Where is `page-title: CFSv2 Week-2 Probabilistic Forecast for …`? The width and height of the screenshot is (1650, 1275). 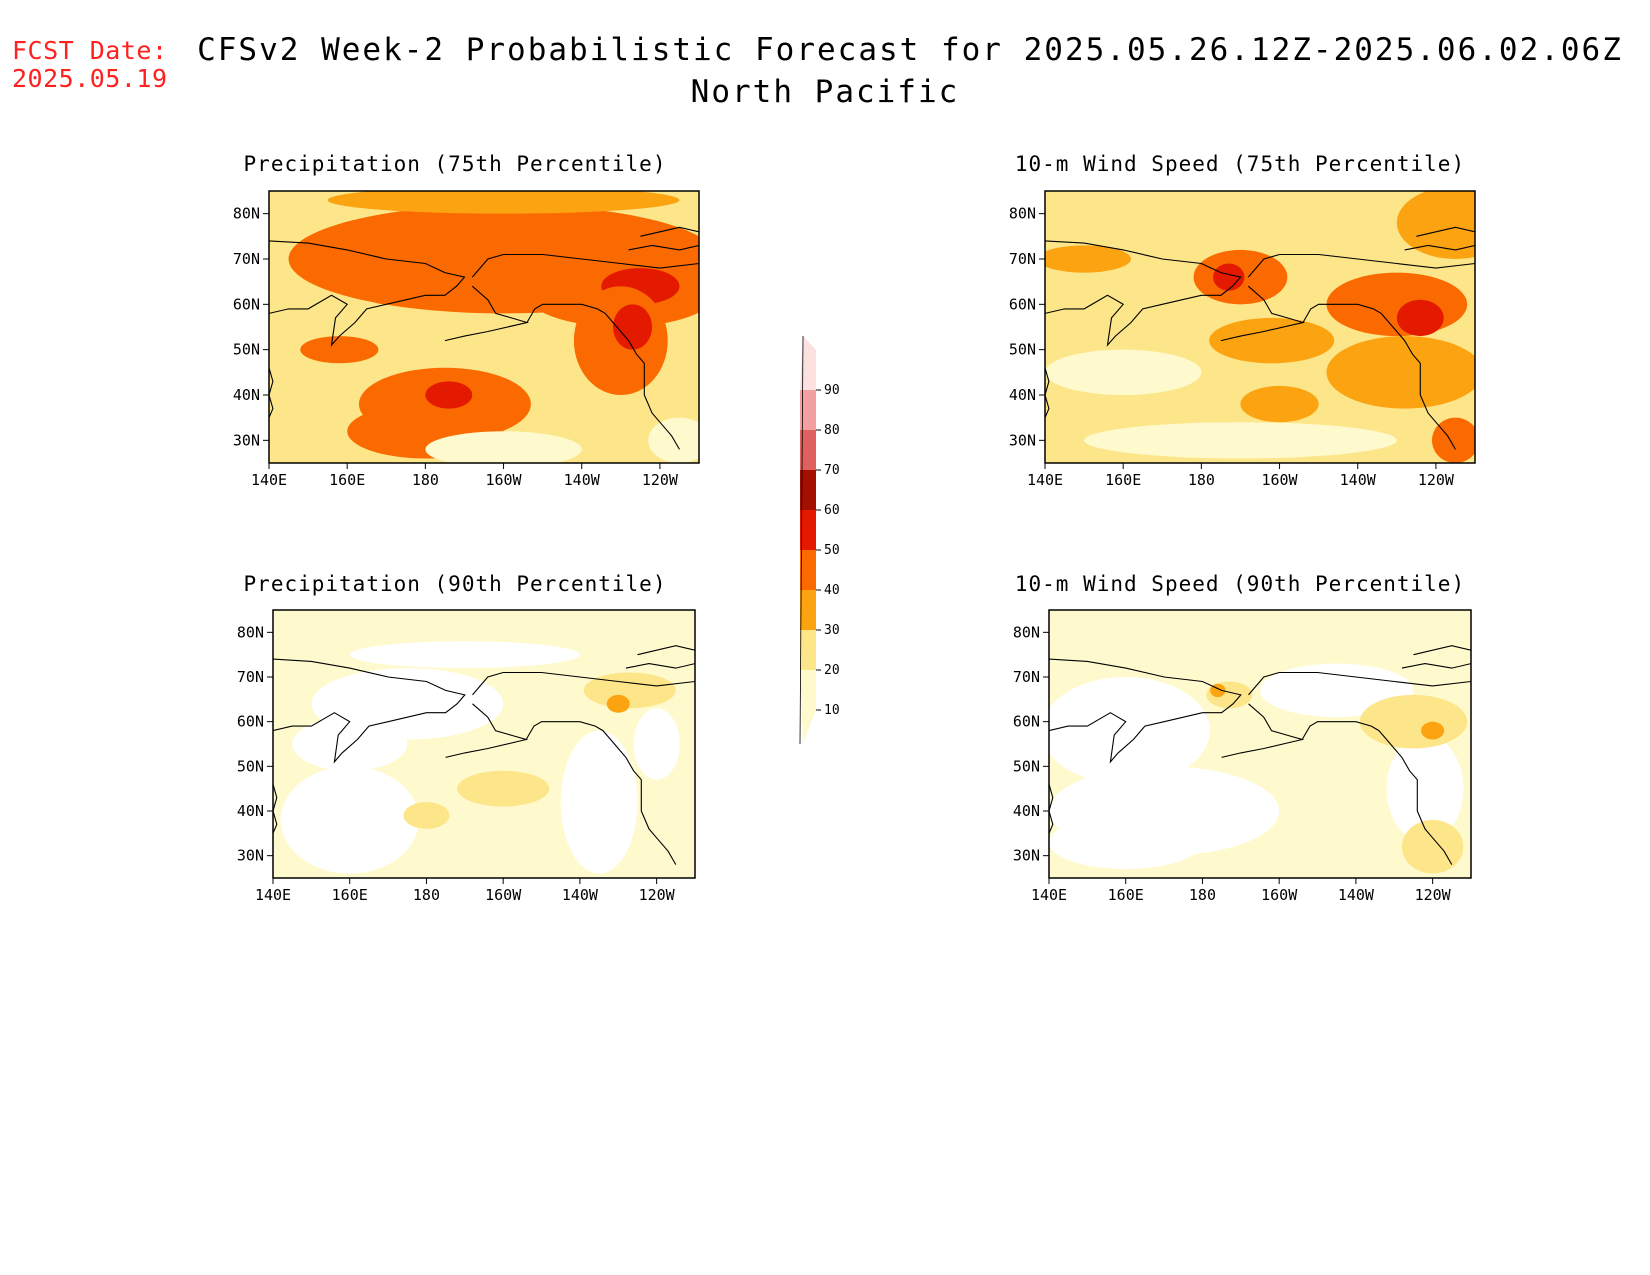 page-title: CFSv2 Week-2 Probabilistic Forecast for … is located at coordinates (910, 50).